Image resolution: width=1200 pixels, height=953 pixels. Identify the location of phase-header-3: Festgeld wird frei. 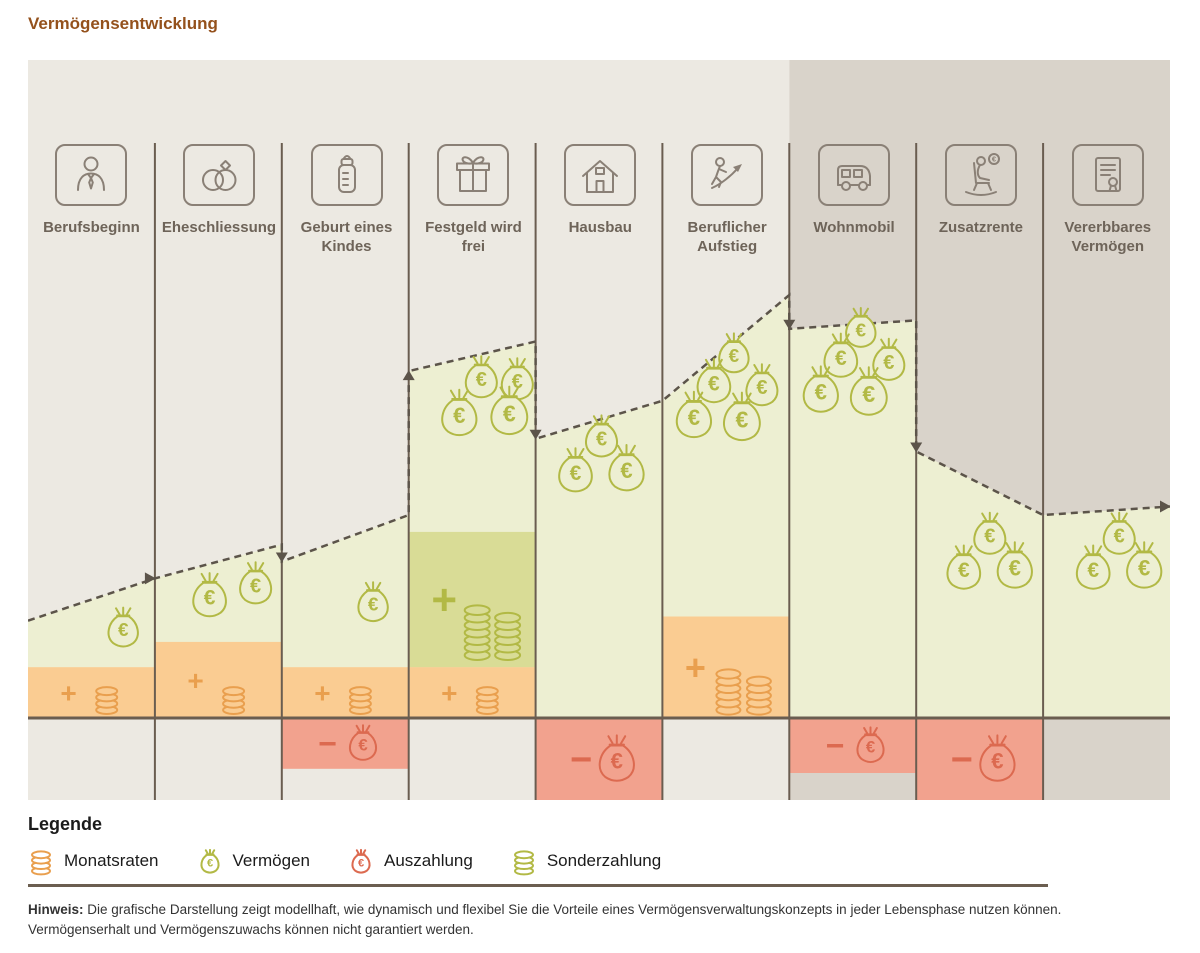
(473, 200).